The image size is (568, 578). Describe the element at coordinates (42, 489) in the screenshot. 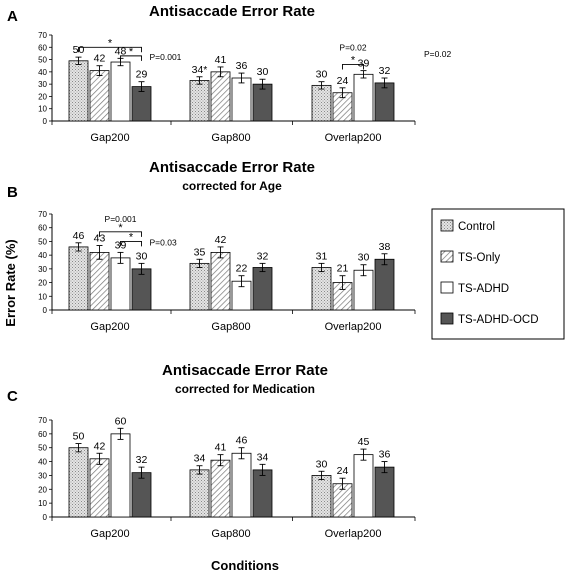

I see `panel-c-y-tick-label: 20` at that location.